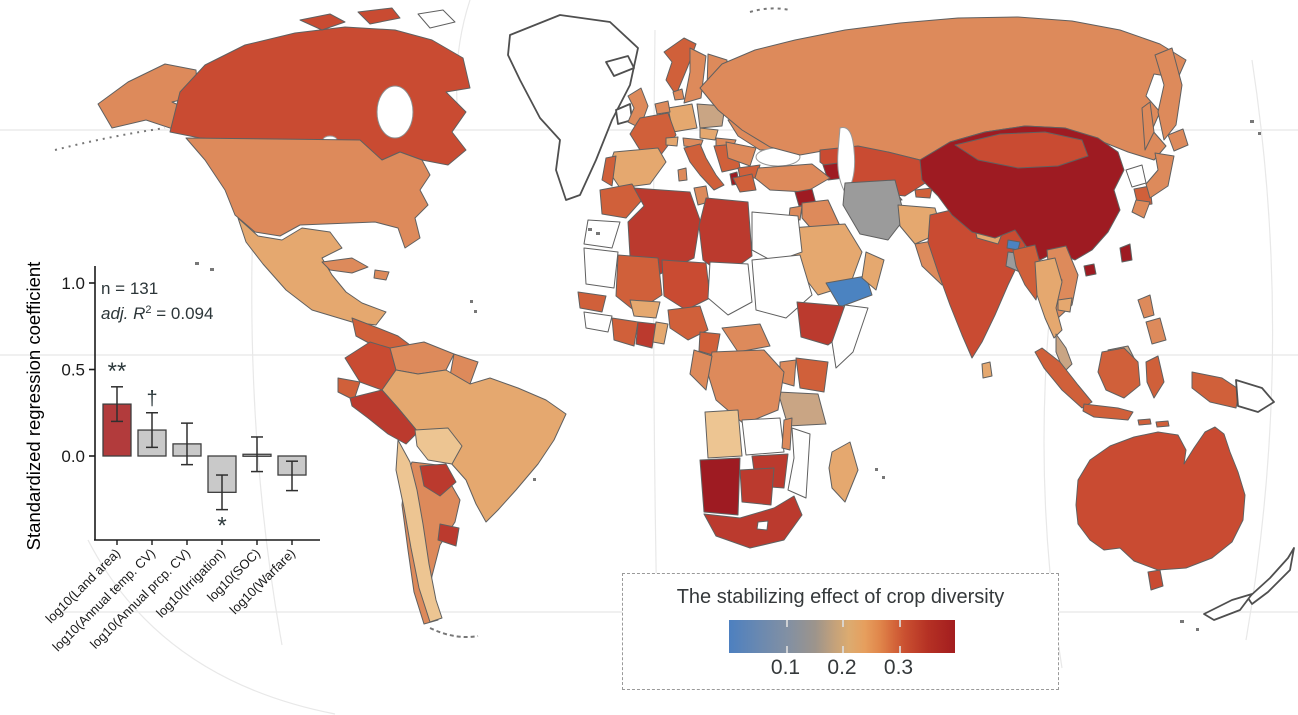 The width and height of the screenshot is (1298, 715). What do you see at coordinates (812, 375) in the screenshot?
I see `country-kenya` at bounding box center [812, 375].